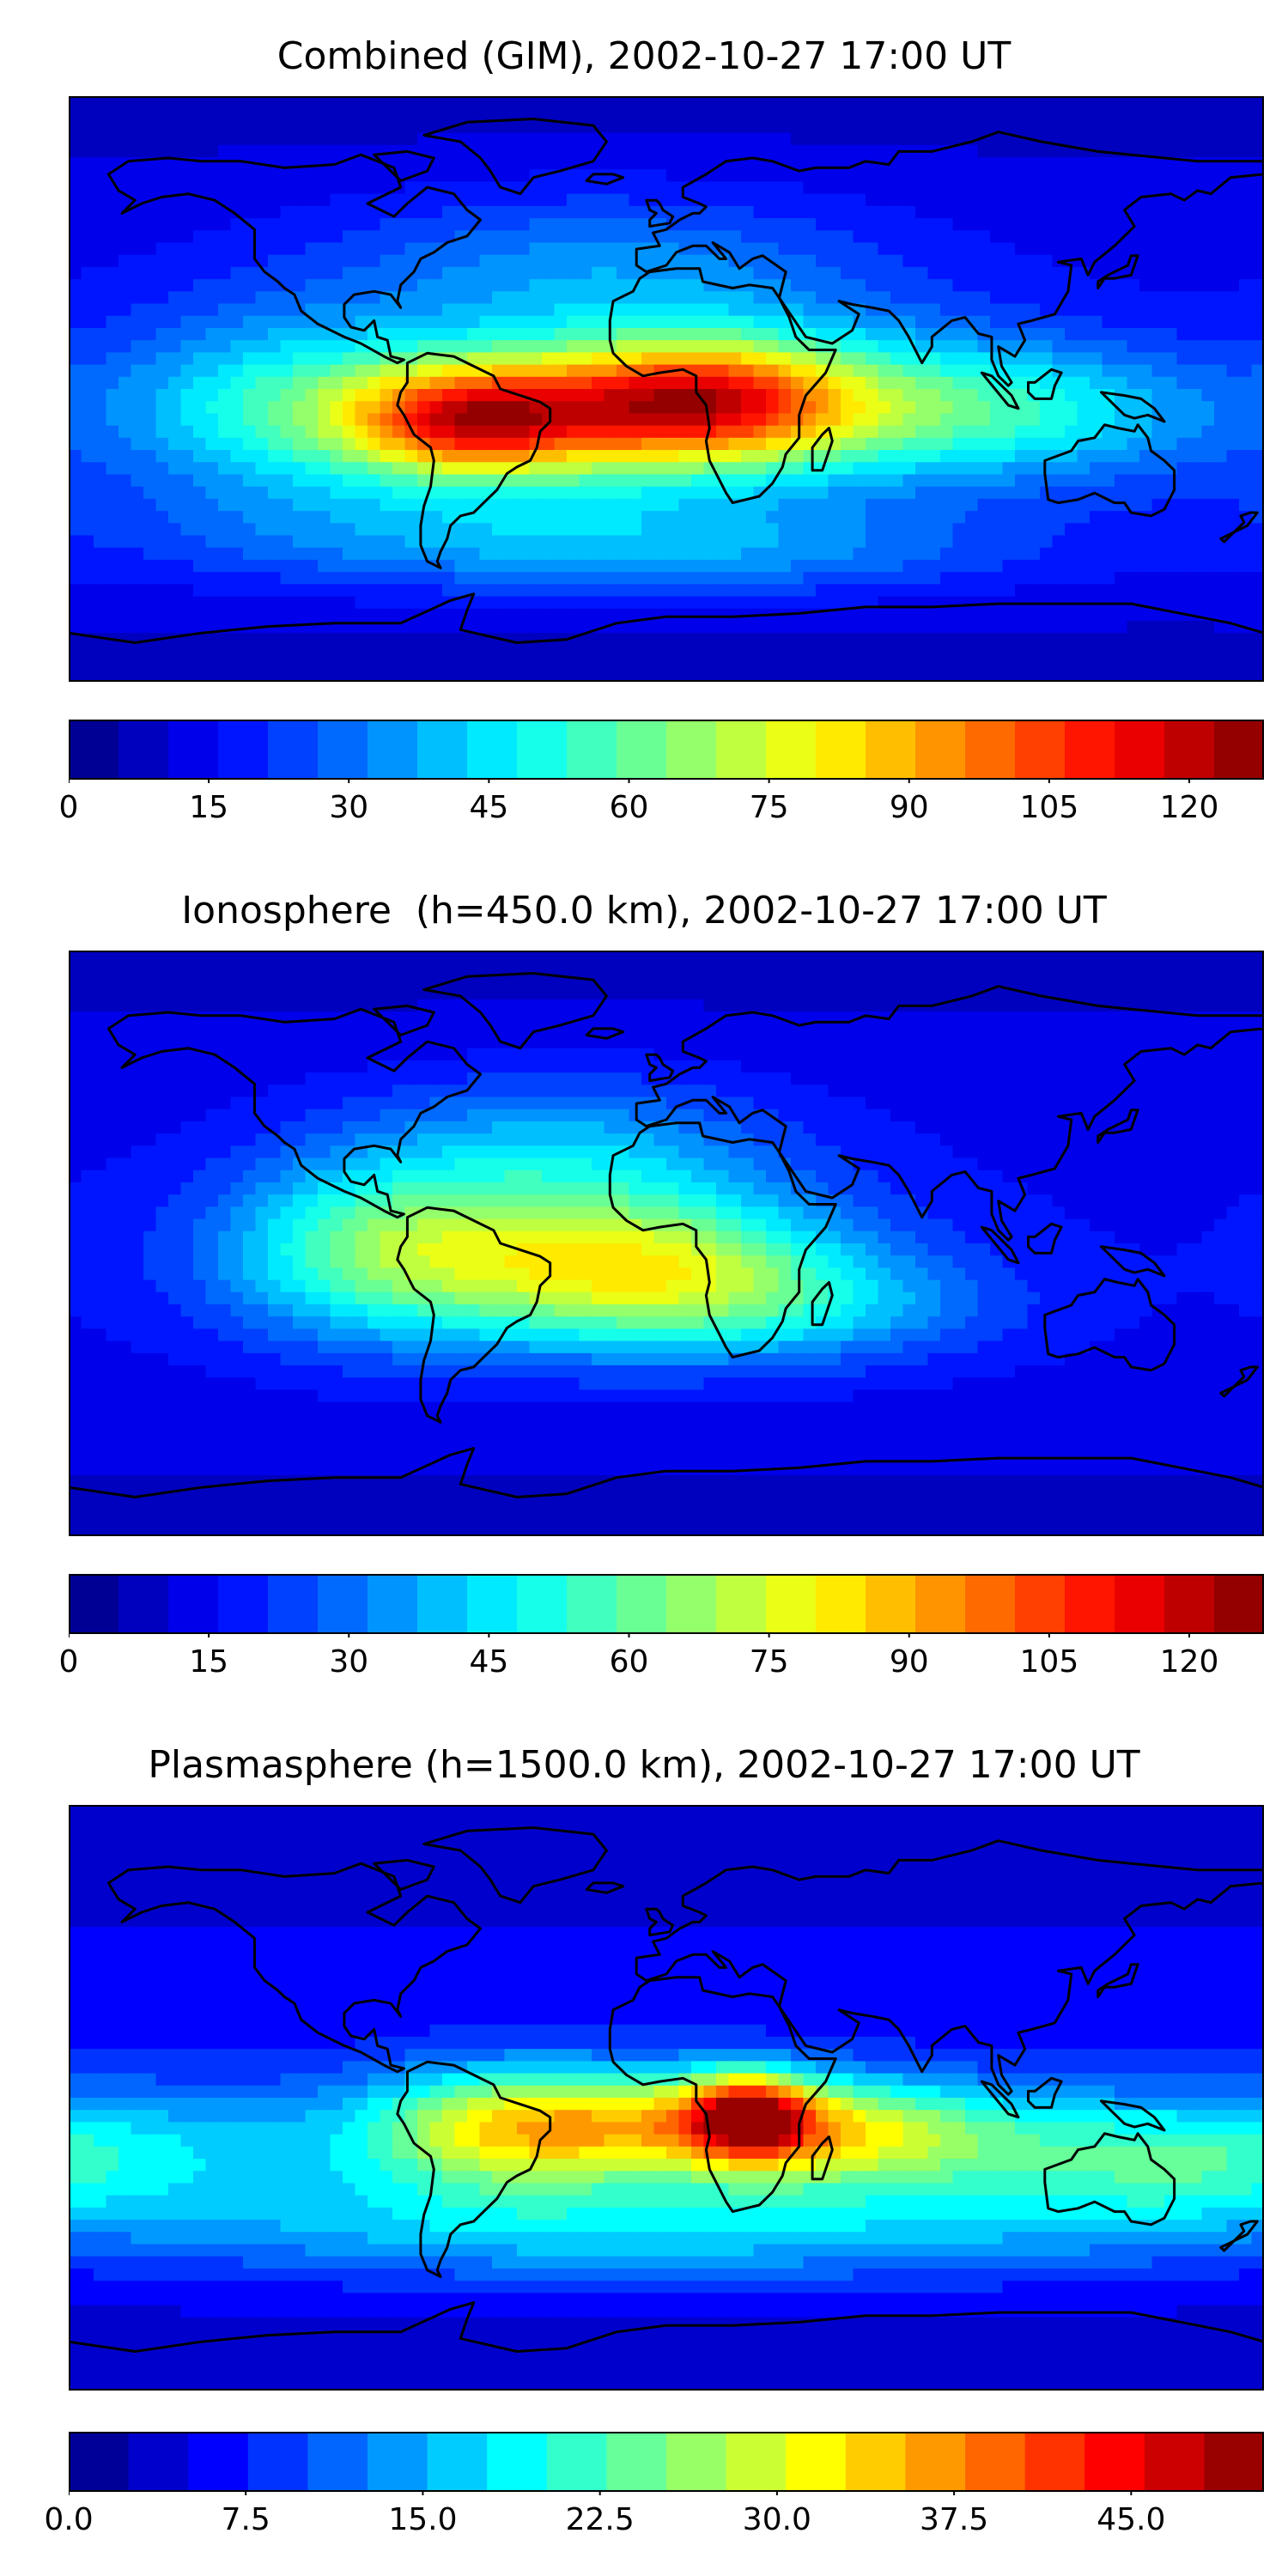 The image size is (1288, 2576). Describe the element at coordinates (349, 1662) in the screenshot. I see `colorbar-tick-label: 30` at that location.